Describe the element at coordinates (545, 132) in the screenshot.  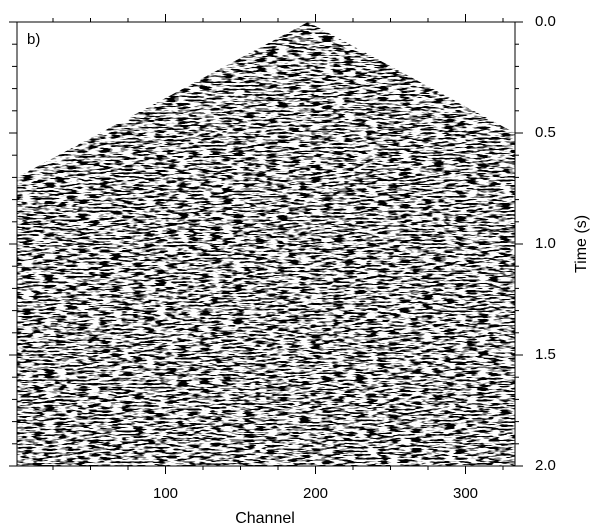
I see `y-tick-label: 0.5` at that location.